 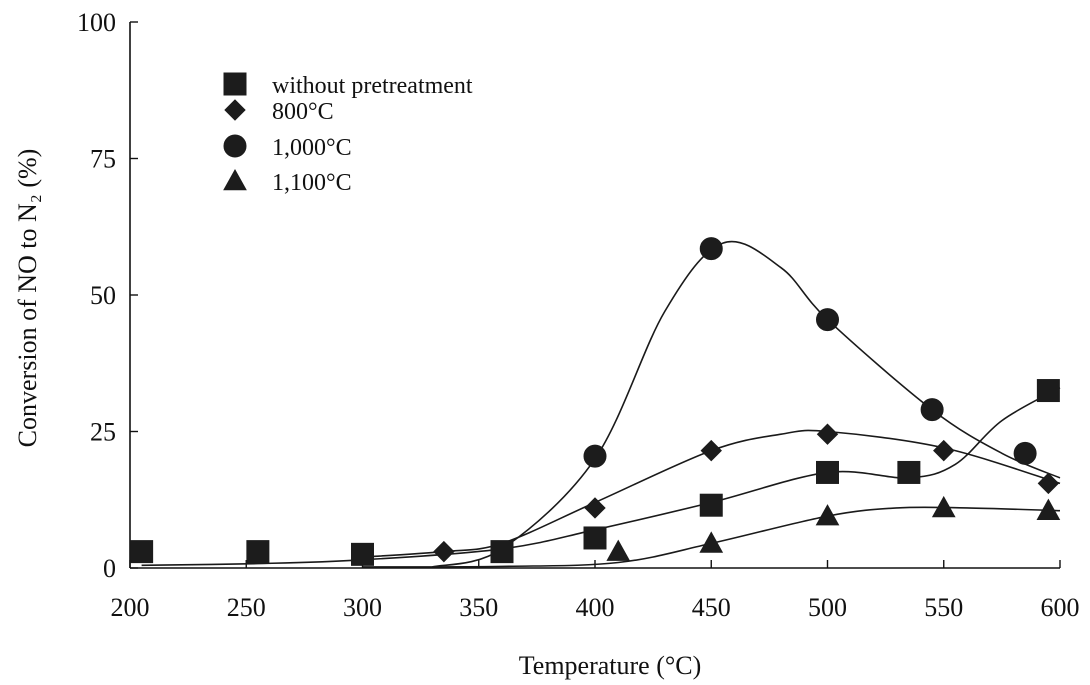 I want to click on y-tick-label: 25, so click(x=103, y=432).